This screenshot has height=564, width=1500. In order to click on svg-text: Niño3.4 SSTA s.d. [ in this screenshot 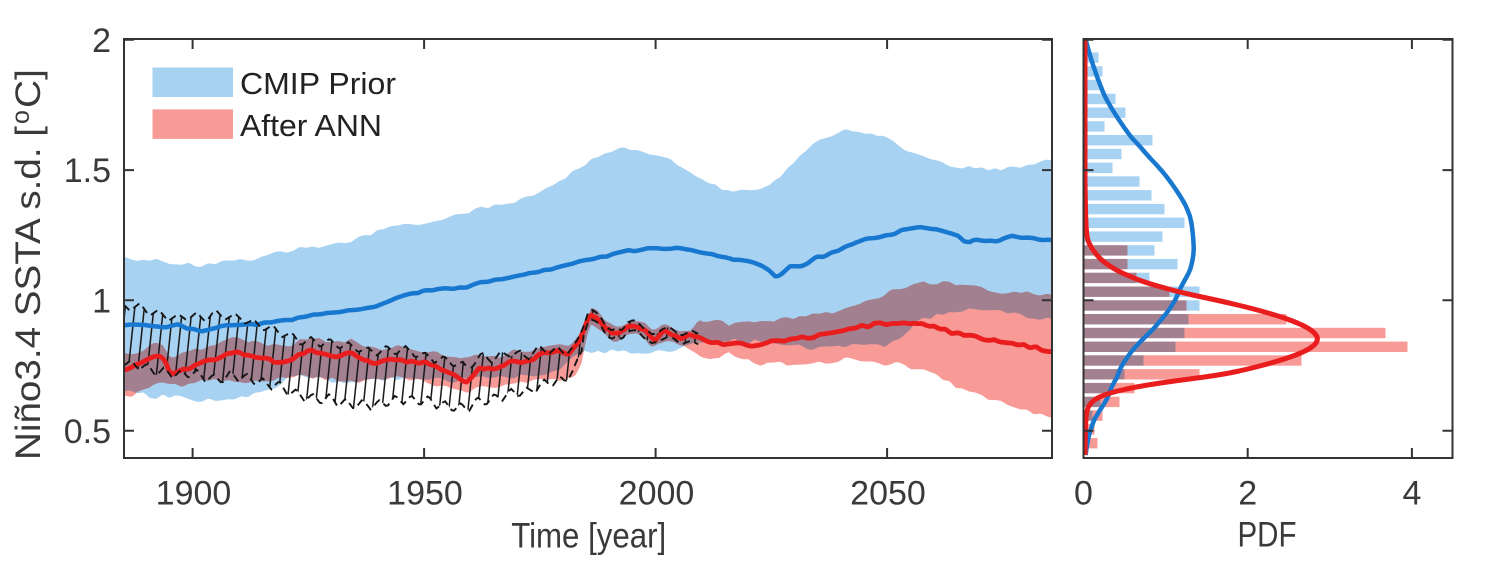, I will do `click(28, 293)`.